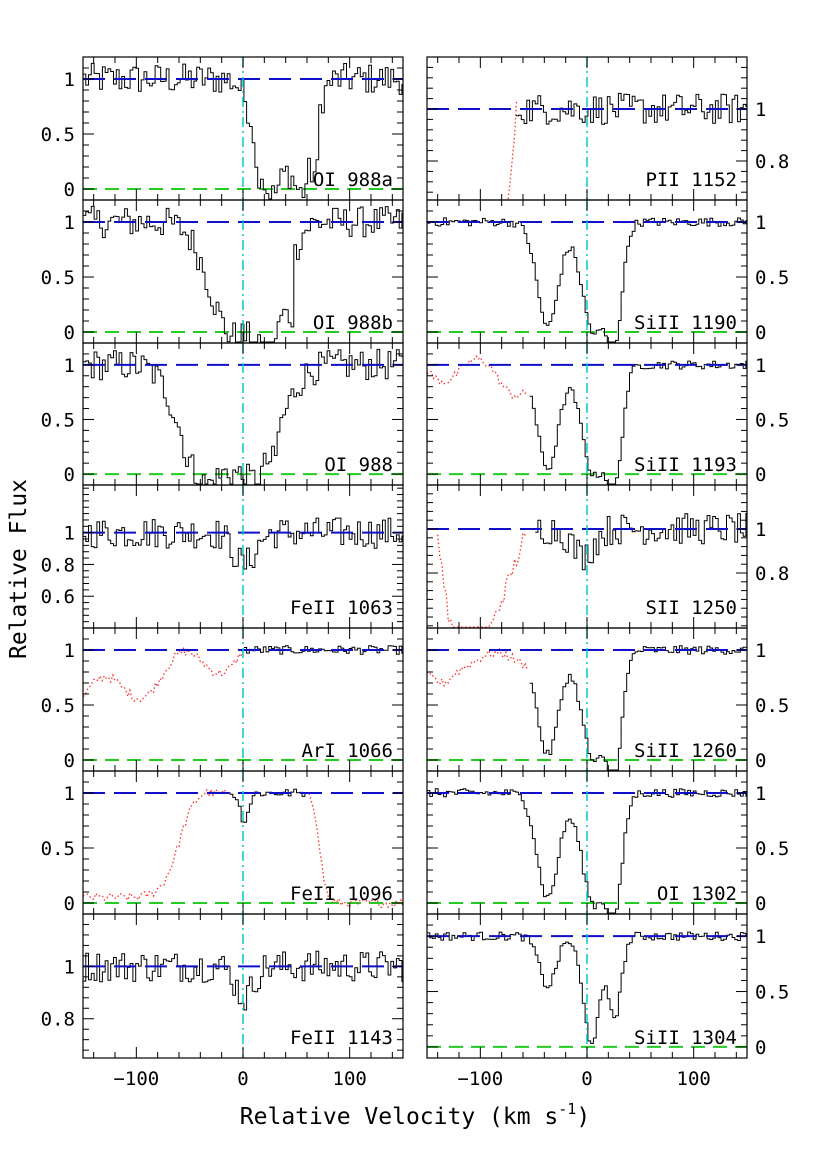 Image resolution: width=830 pixels, height=1176 pixels. Describe the element at coordinates (691, 608) in the screenshot. I see `panel-label: SII 1250` at that location.